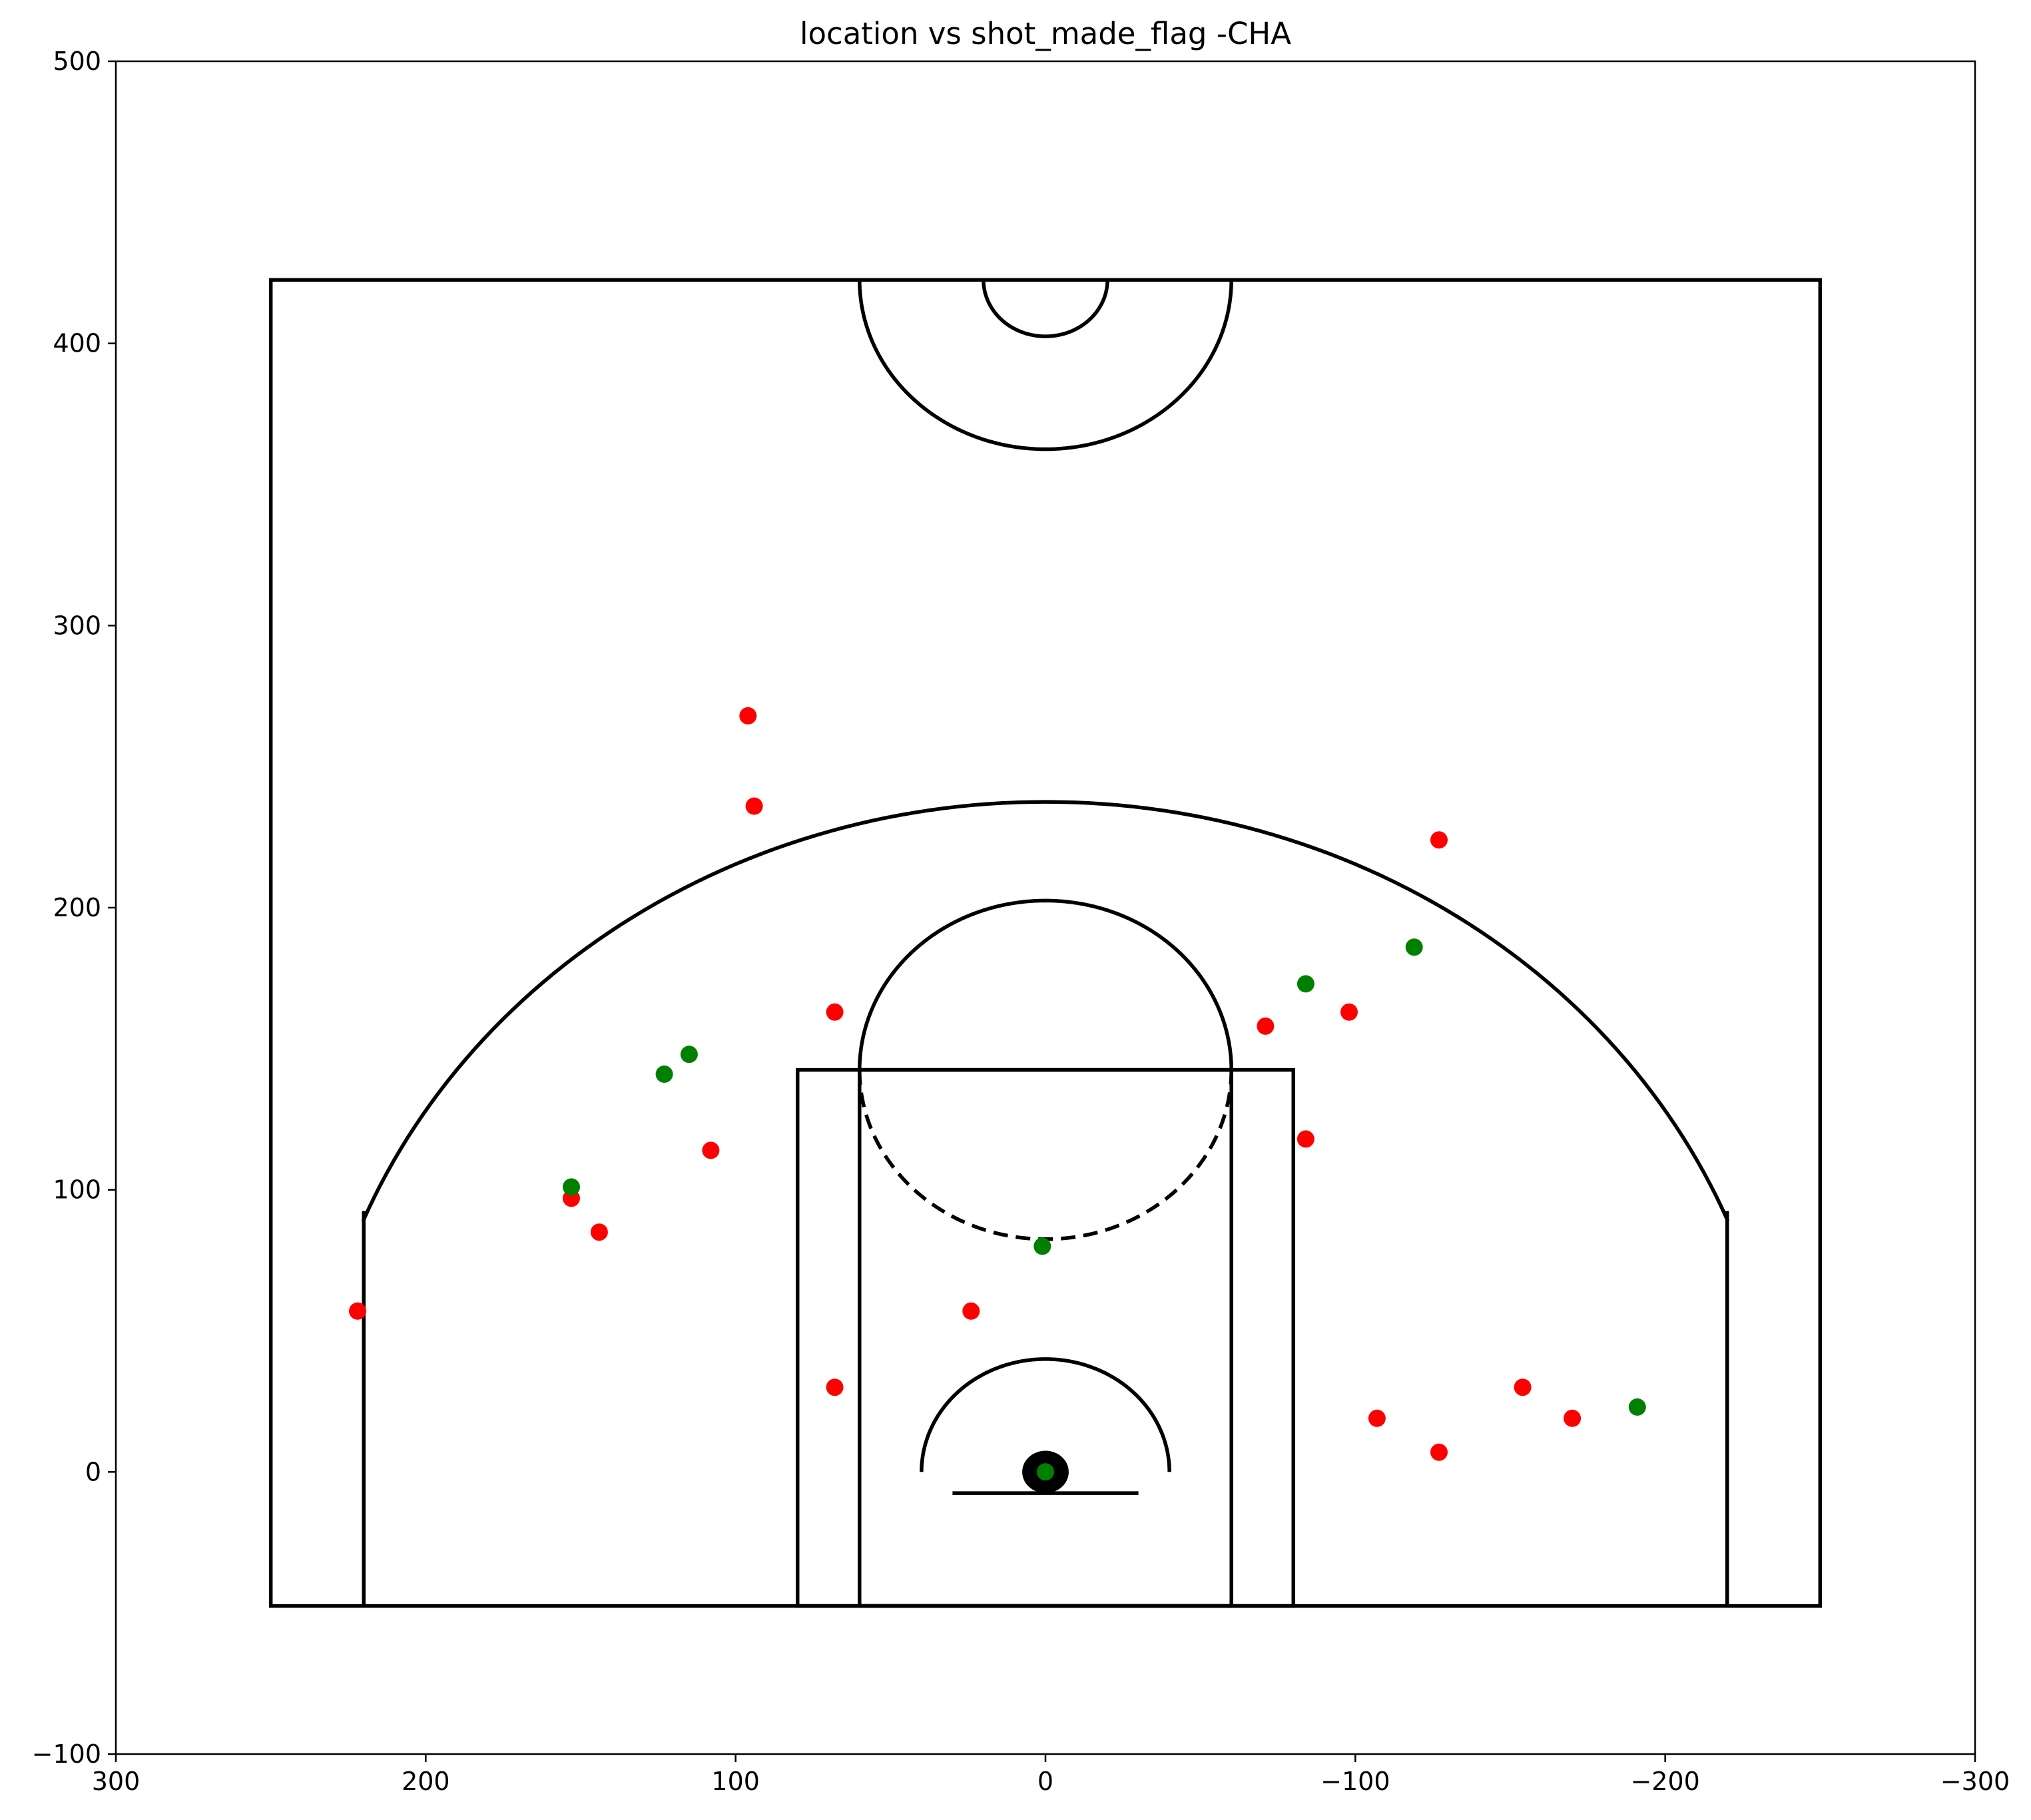 This screenshot has width=2031, height=1820. What do you see at coordinates (1045, 1155) in the screenshot?
I see `free-throw-bottom-arc` at bounding box center [1045, 1155].